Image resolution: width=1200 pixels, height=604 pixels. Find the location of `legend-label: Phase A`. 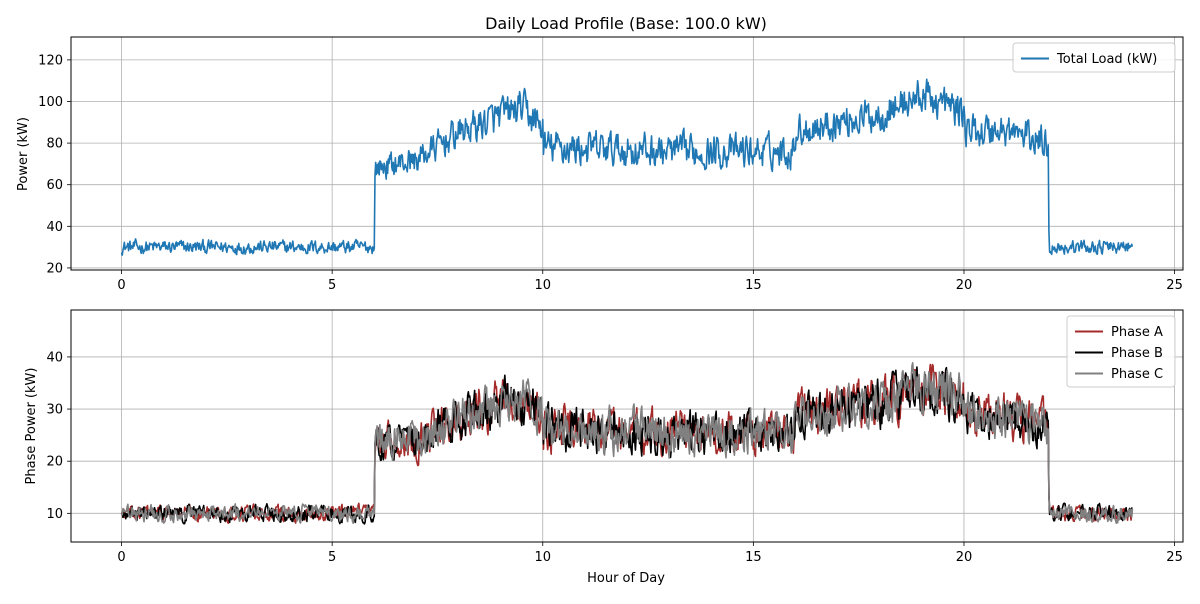

legend-label: Phase A is located at coordinates (1137, 332).